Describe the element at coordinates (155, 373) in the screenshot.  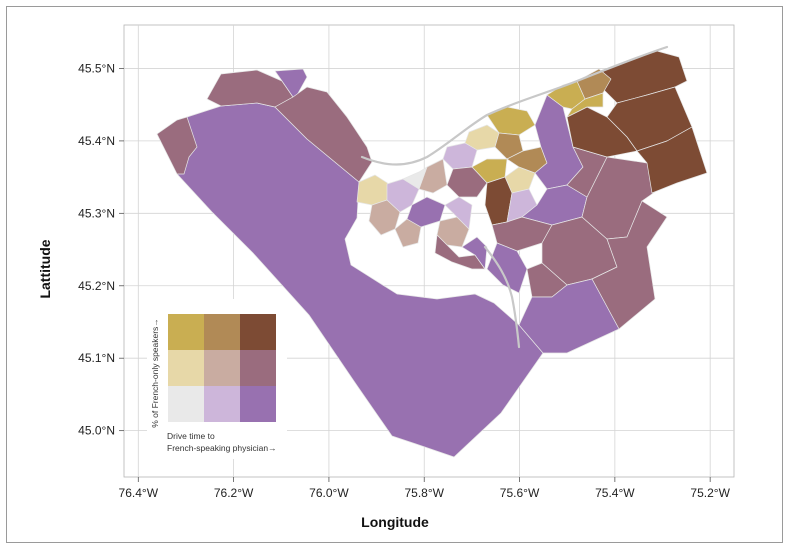
I see `legend-y-label: % of French-only speakers→` at that location.